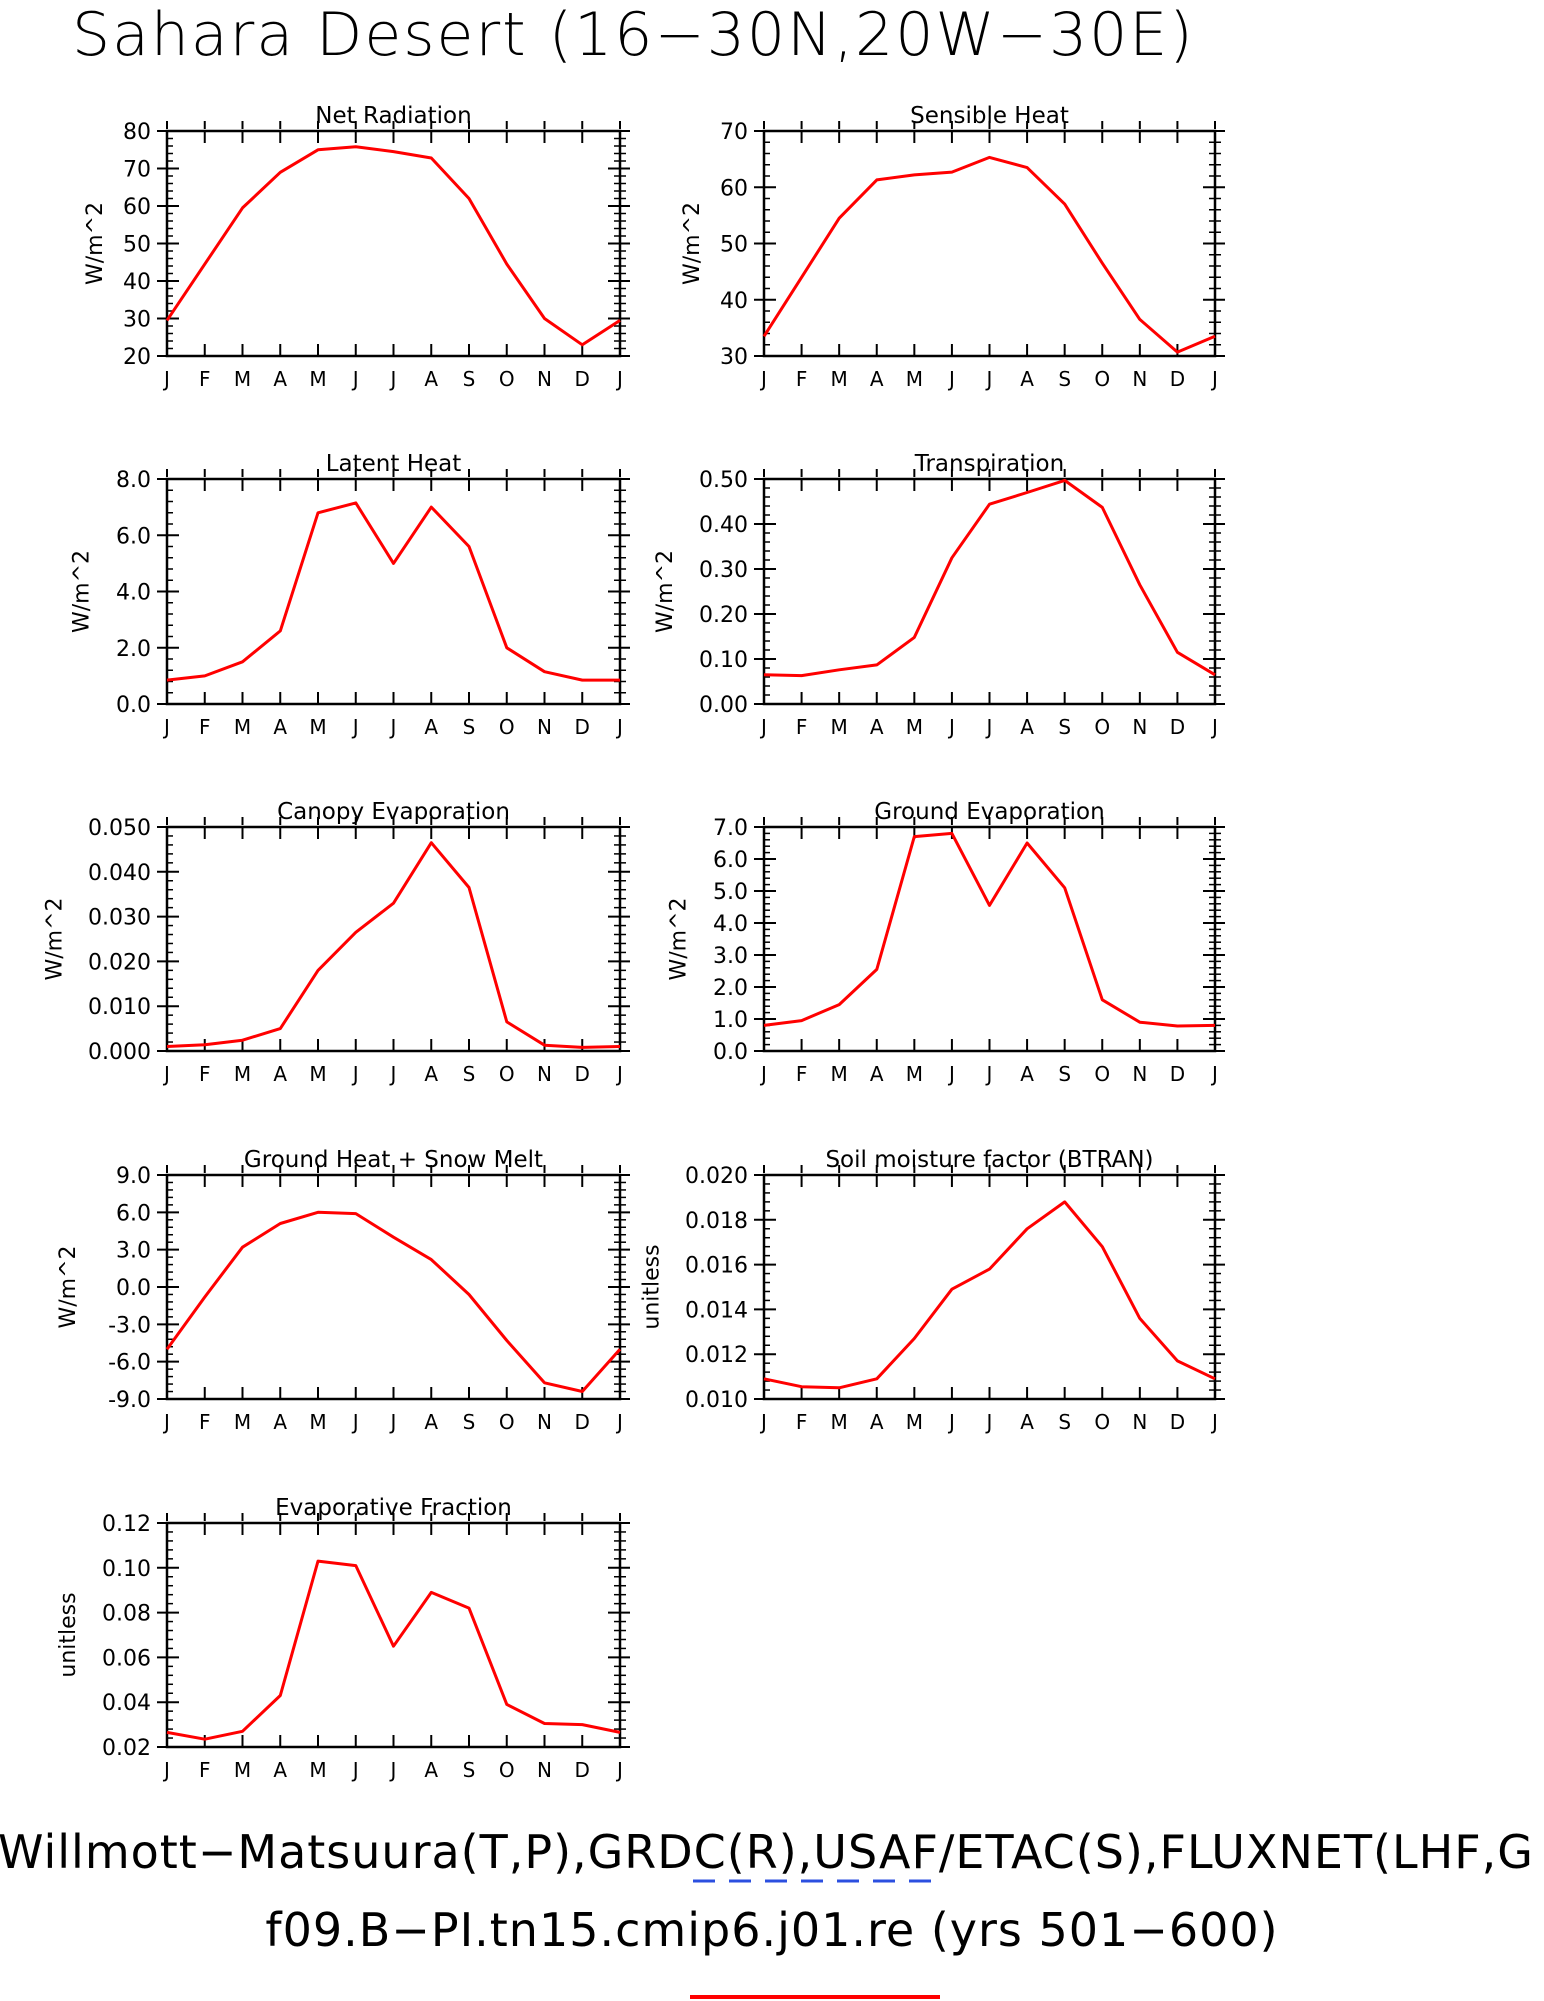 The image size is (1544, 2001). I want to click on y-tick-label: 0.00, so click(723, 705).